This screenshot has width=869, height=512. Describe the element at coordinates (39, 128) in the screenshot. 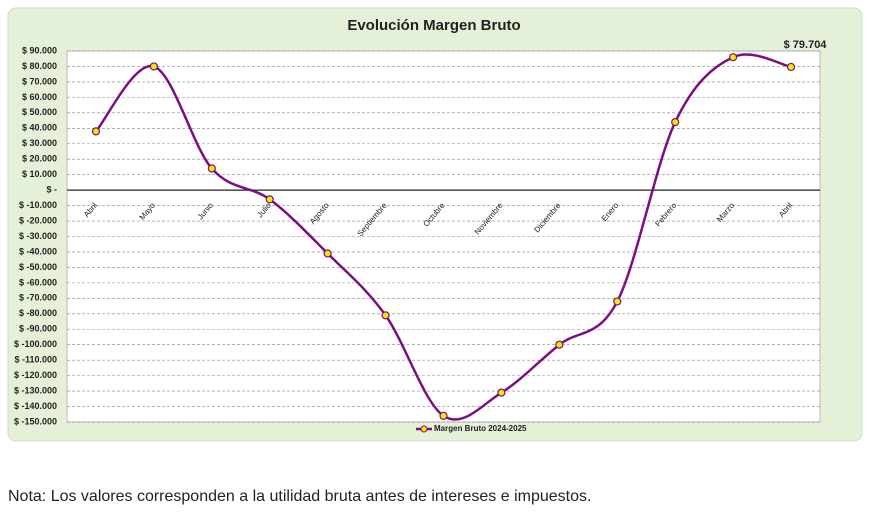

I see `y-tick-label: $ 40.000` at that location.